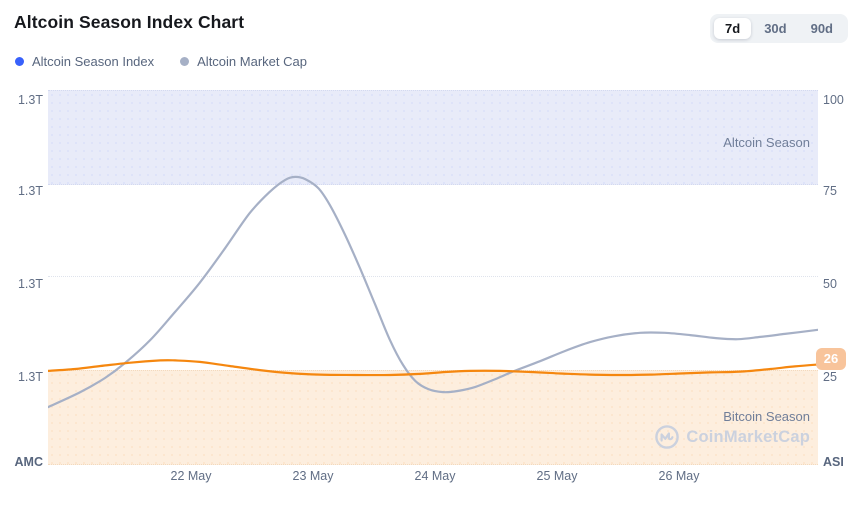  I want to click on legend-label: Altcoin Market Cap, so click(252, 61).